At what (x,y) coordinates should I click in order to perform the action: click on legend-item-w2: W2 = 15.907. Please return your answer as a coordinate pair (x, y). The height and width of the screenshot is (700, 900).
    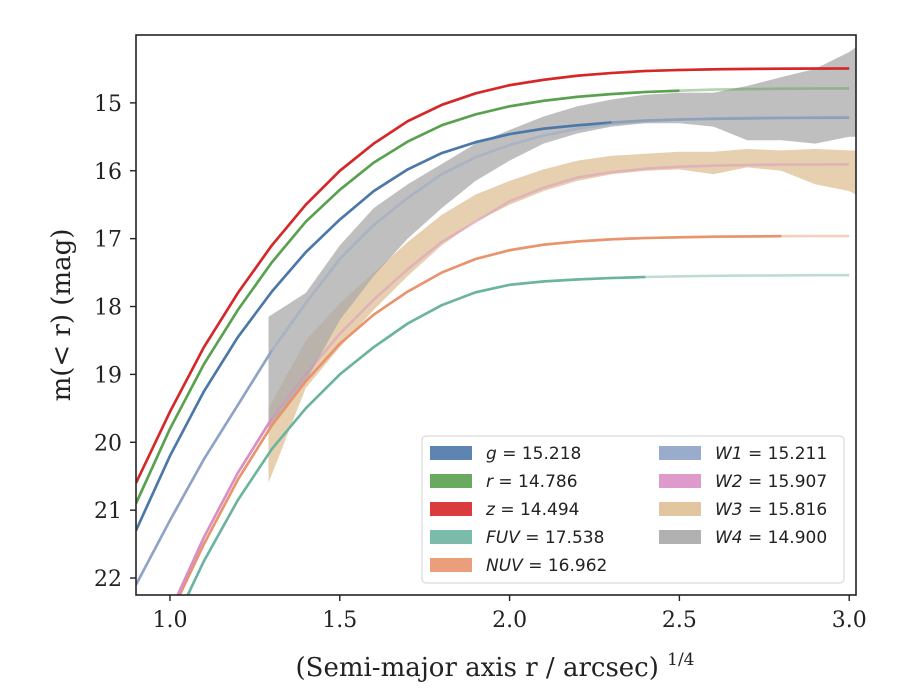
    Looking at the image, I should click on (743, 482).